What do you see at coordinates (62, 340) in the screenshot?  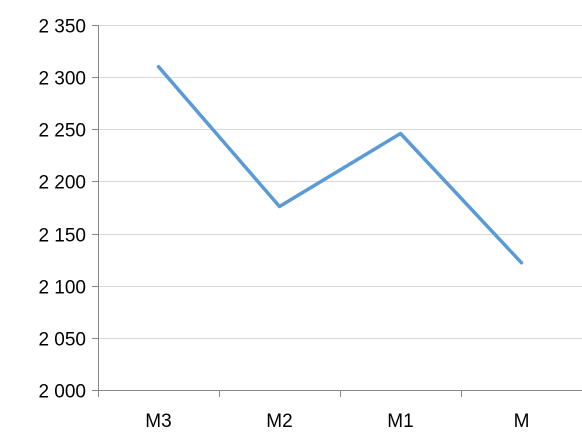 I see `y-tick-label: 2 050` at bounding box center [62, 340].